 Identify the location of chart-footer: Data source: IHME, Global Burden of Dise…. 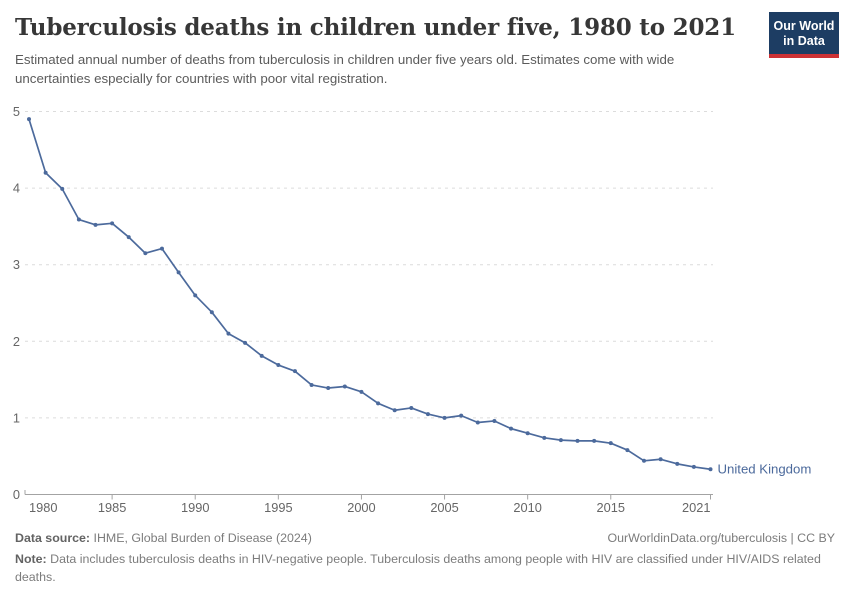
(425, 558).